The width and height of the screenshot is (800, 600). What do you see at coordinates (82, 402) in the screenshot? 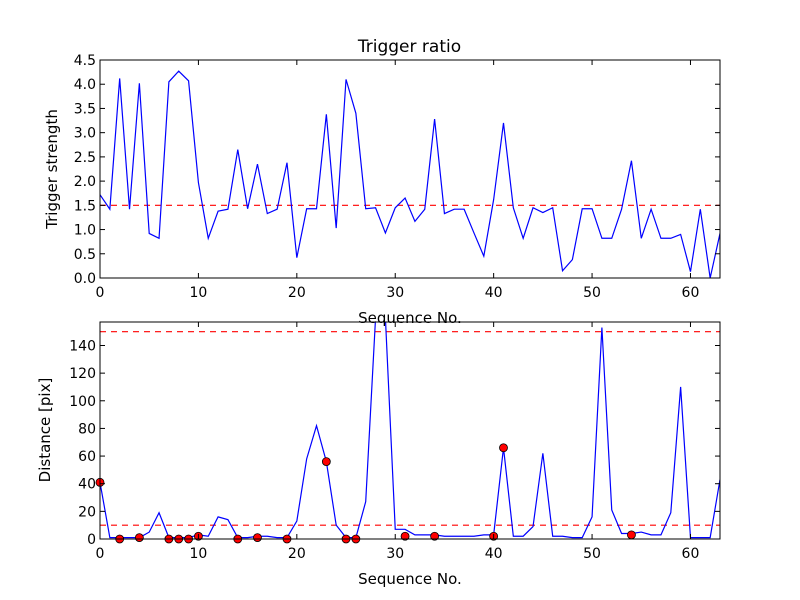
I see `y-tick-label: 100` at bounding box center [82, 402].